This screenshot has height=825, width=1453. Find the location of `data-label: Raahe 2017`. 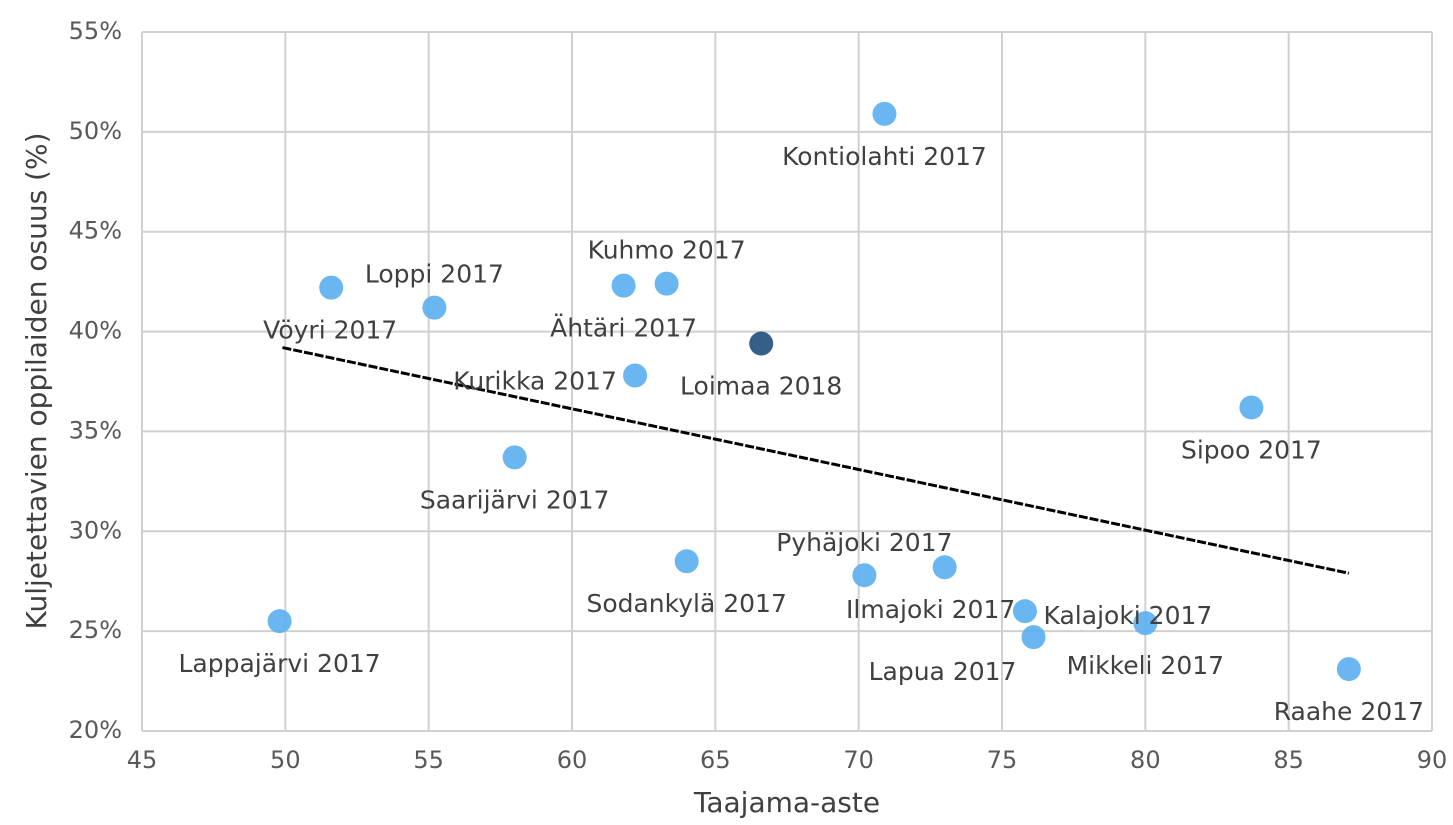

data-label: Raahe 2017 is located at coordinates (1349, 711).